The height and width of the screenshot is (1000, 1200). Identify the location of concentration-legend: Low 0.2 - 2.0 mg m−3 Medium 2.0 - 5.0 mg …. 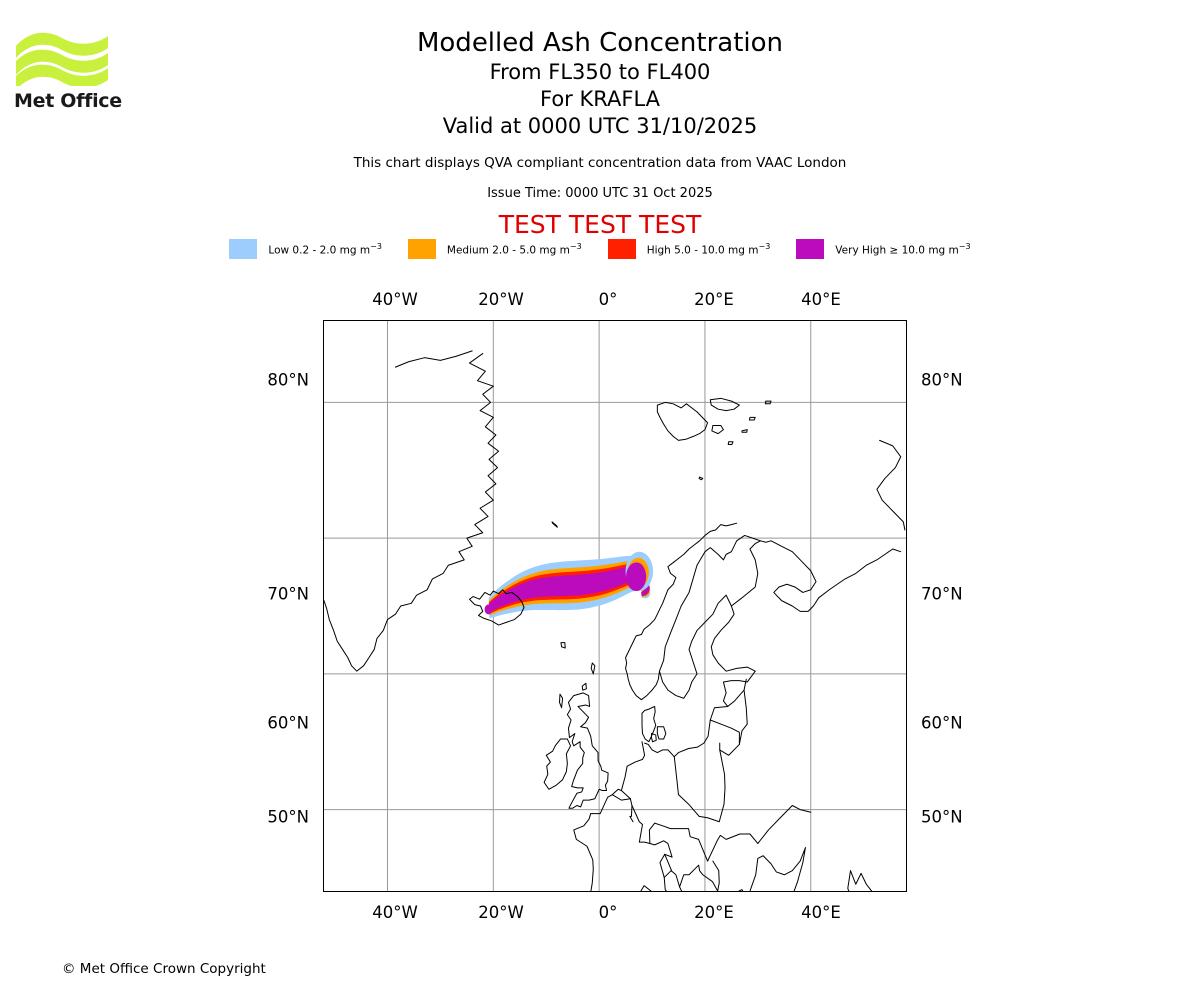
(600, 249).